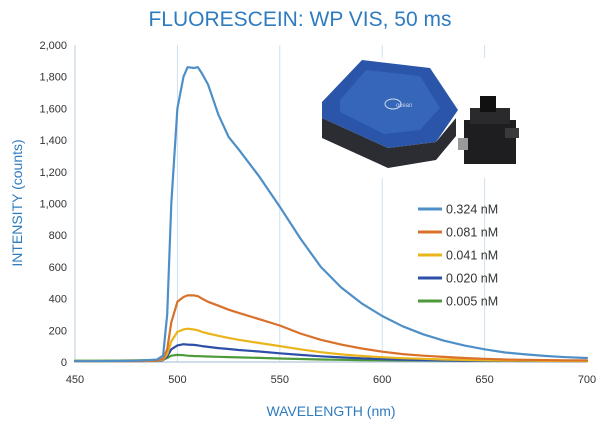 The image size is (602, 430). Describe the element at coordinates (472, 256) in the screenshot. I see `legend-label: 0.041 nM` at that location.